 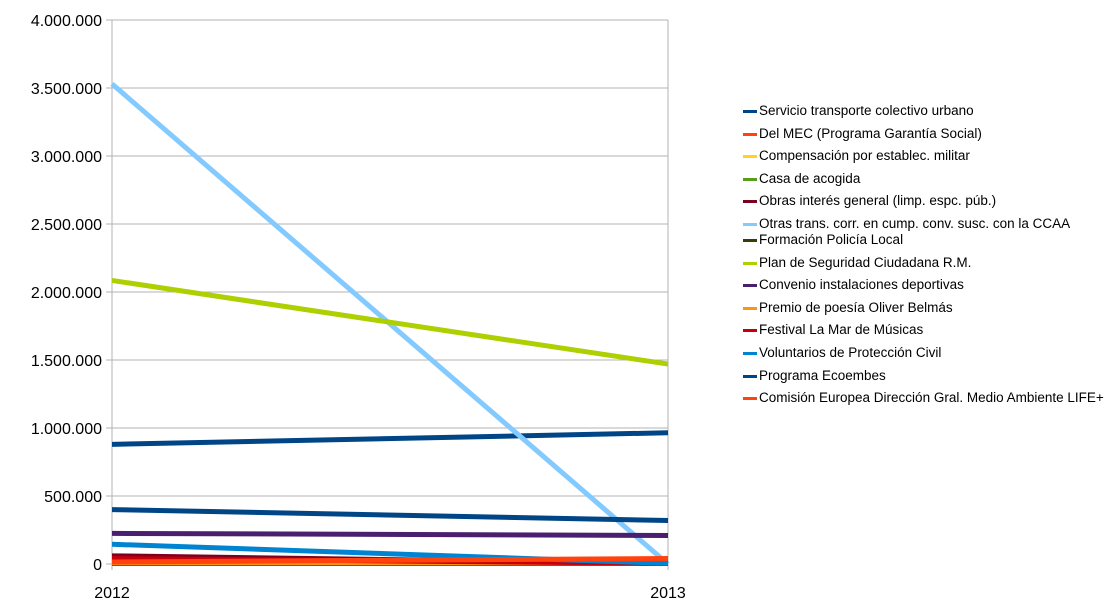 What do you see at coordinates (929, 182) in the screenshot?
I see `legend-item: Casa de acogida` at bounding box center [929, 182].